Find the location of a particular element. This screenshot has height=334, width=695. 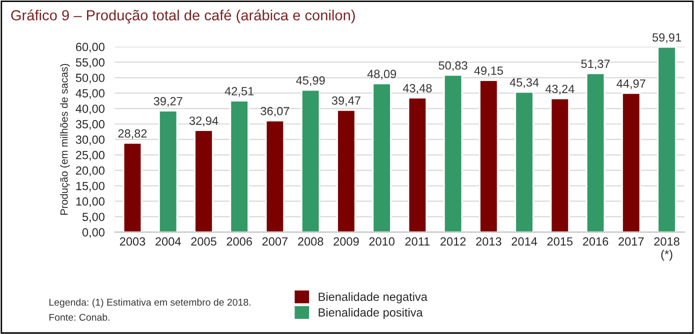

y-tick-label: 5,00 is located at coordinates (93, 217).